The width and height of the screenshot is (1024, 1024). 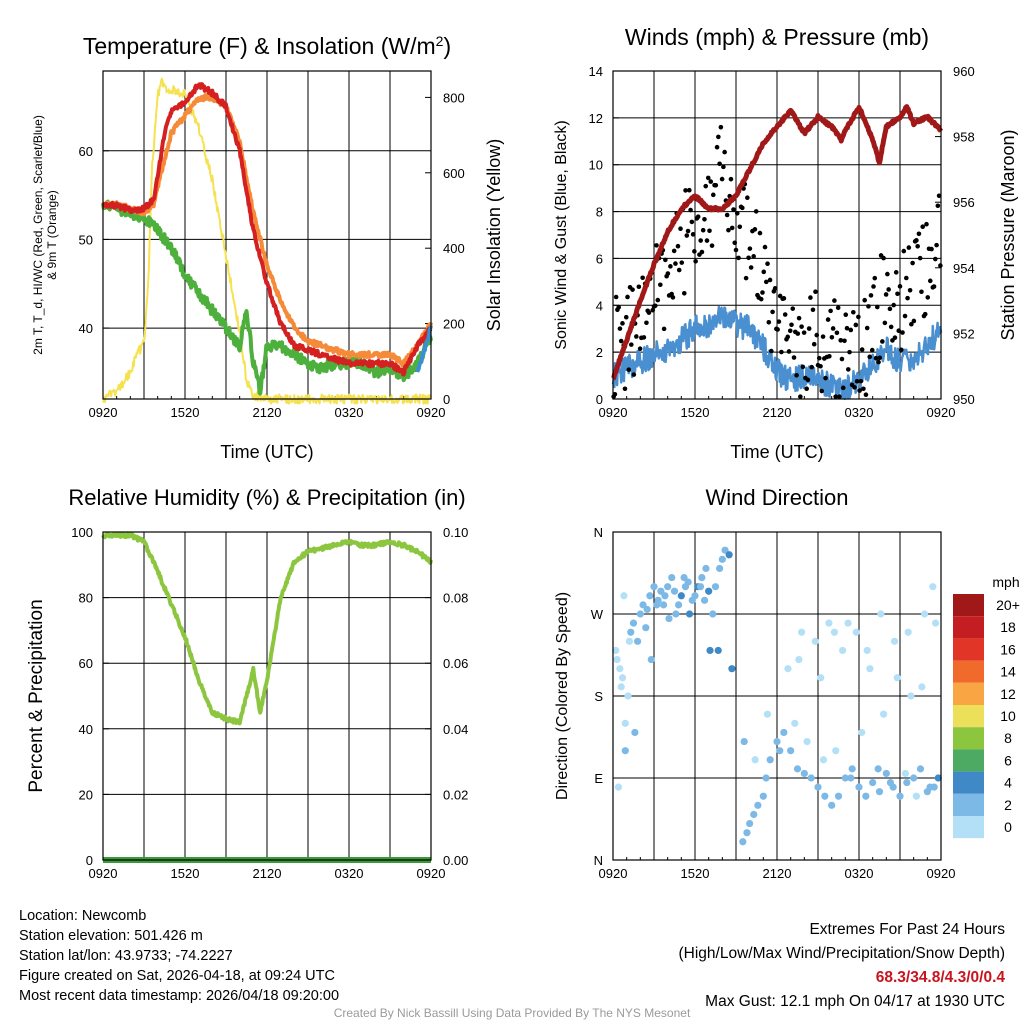 I want to click on dir-y-tick-label: N, so click(x=598, y=532).